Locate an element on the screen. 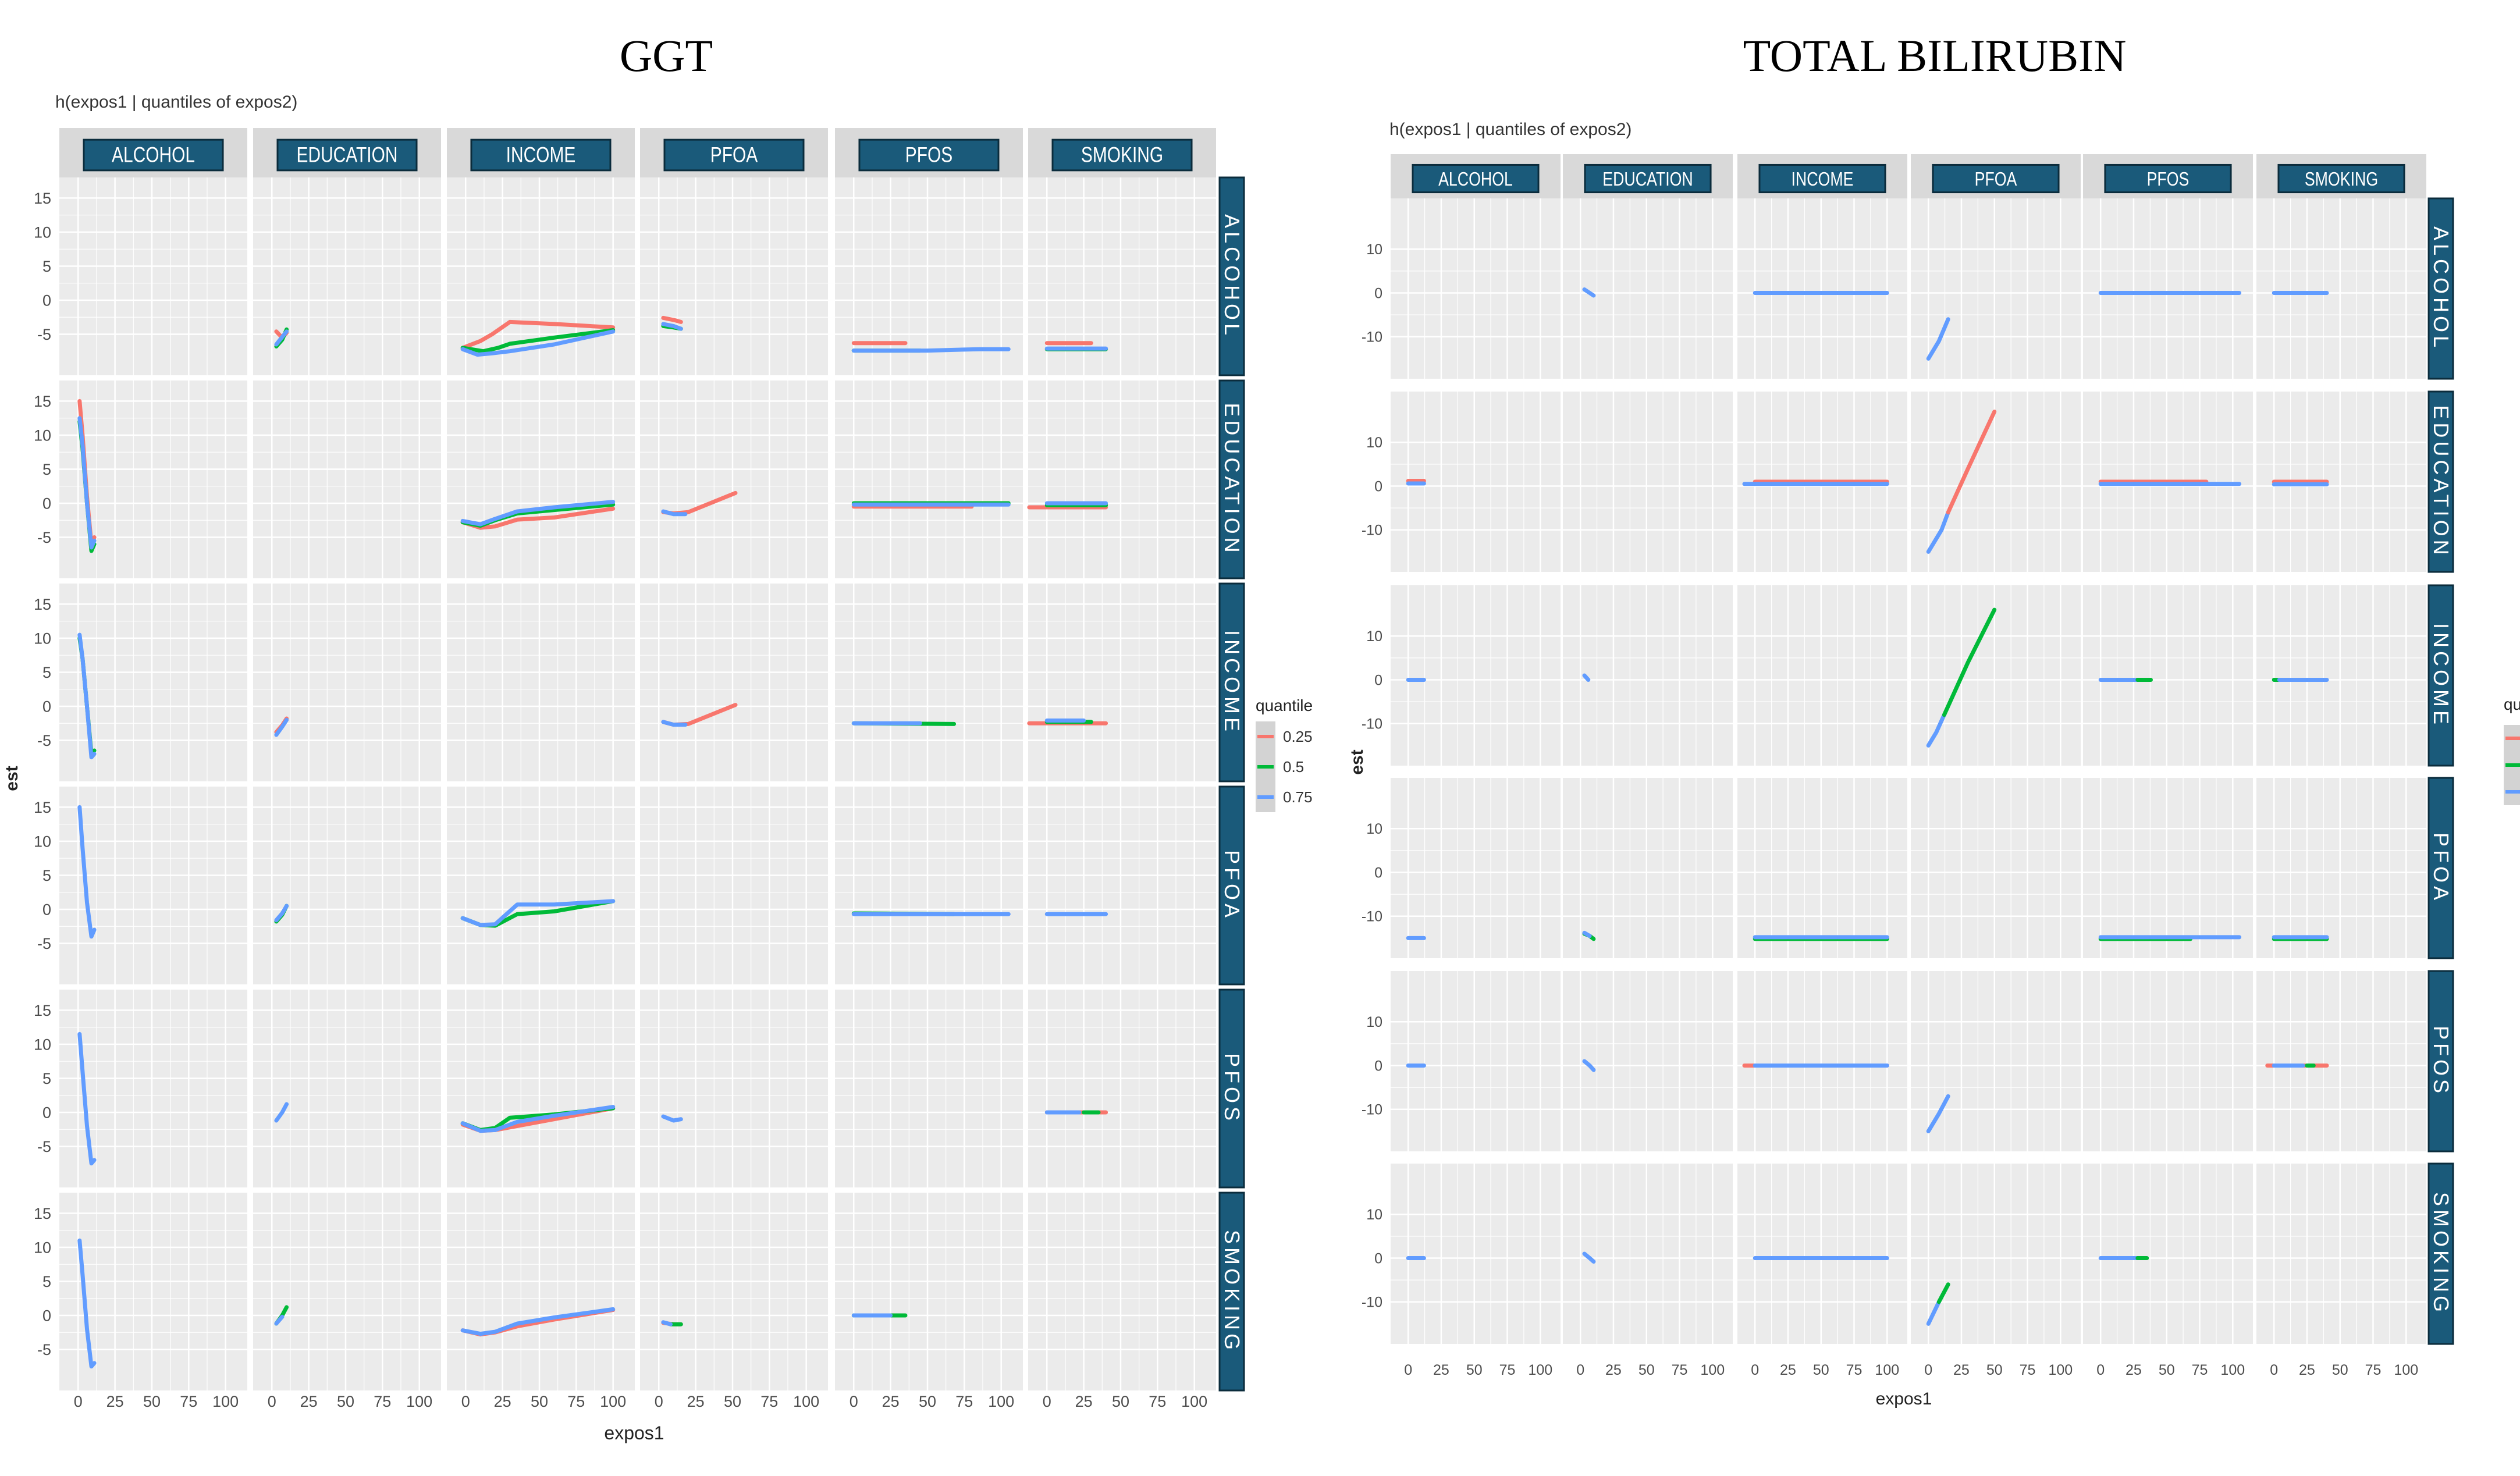 This screenshot has width=2520, height=1476. y-tick-label: 5 is located at coordinates (46, 266).